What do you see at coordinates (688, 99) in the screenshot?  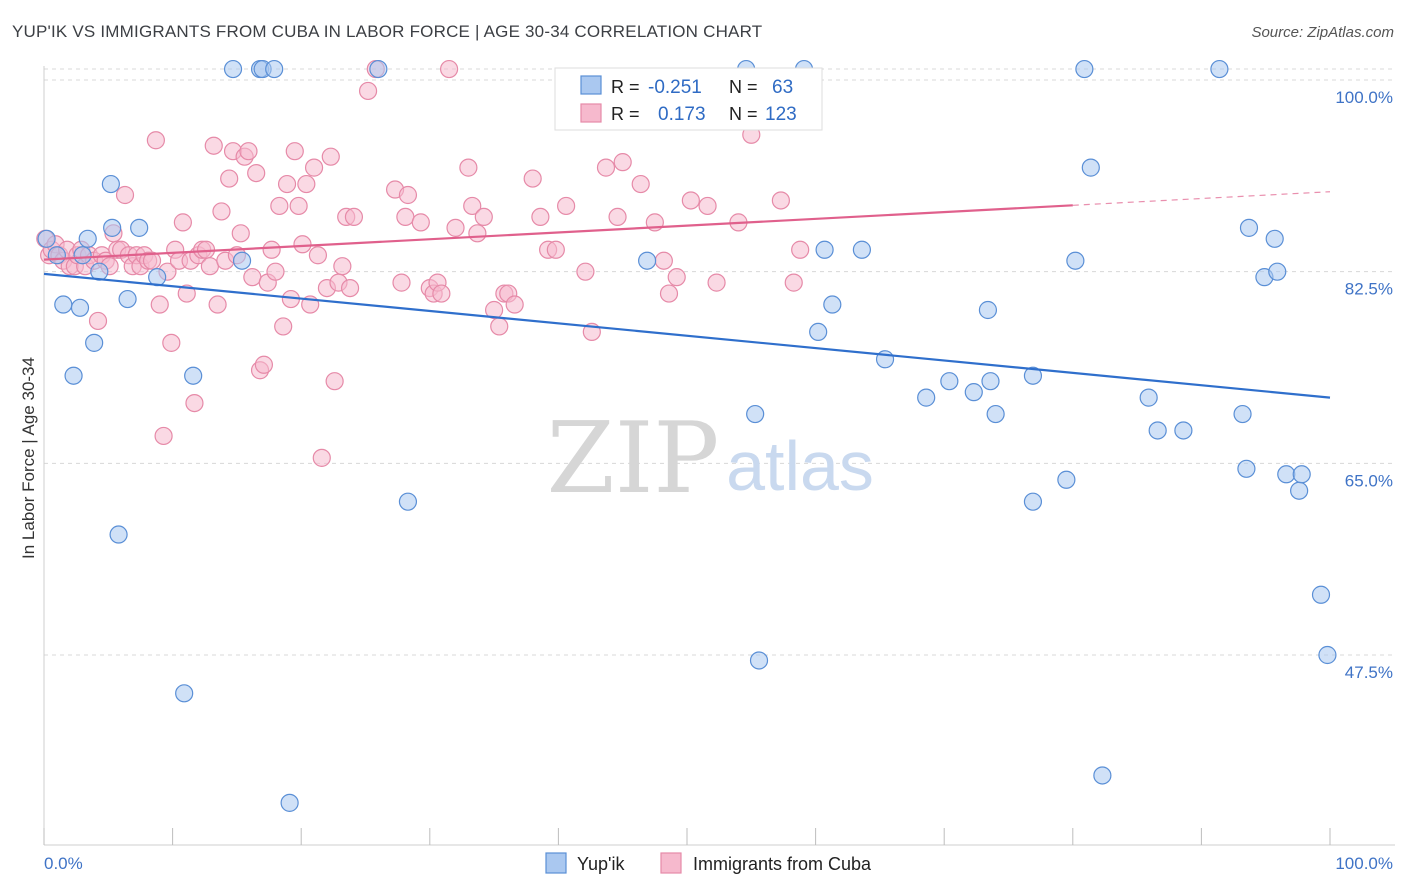 I see `legend-box: R = -0.251 N = 63 R = 0.173 N = 123` at bounding box center [688, 99].